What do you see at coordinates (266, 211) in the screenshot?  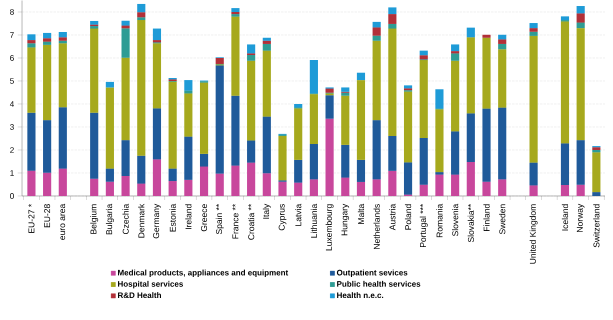 I see `x-tick-label: Italy` at bounding box center [266, 211].